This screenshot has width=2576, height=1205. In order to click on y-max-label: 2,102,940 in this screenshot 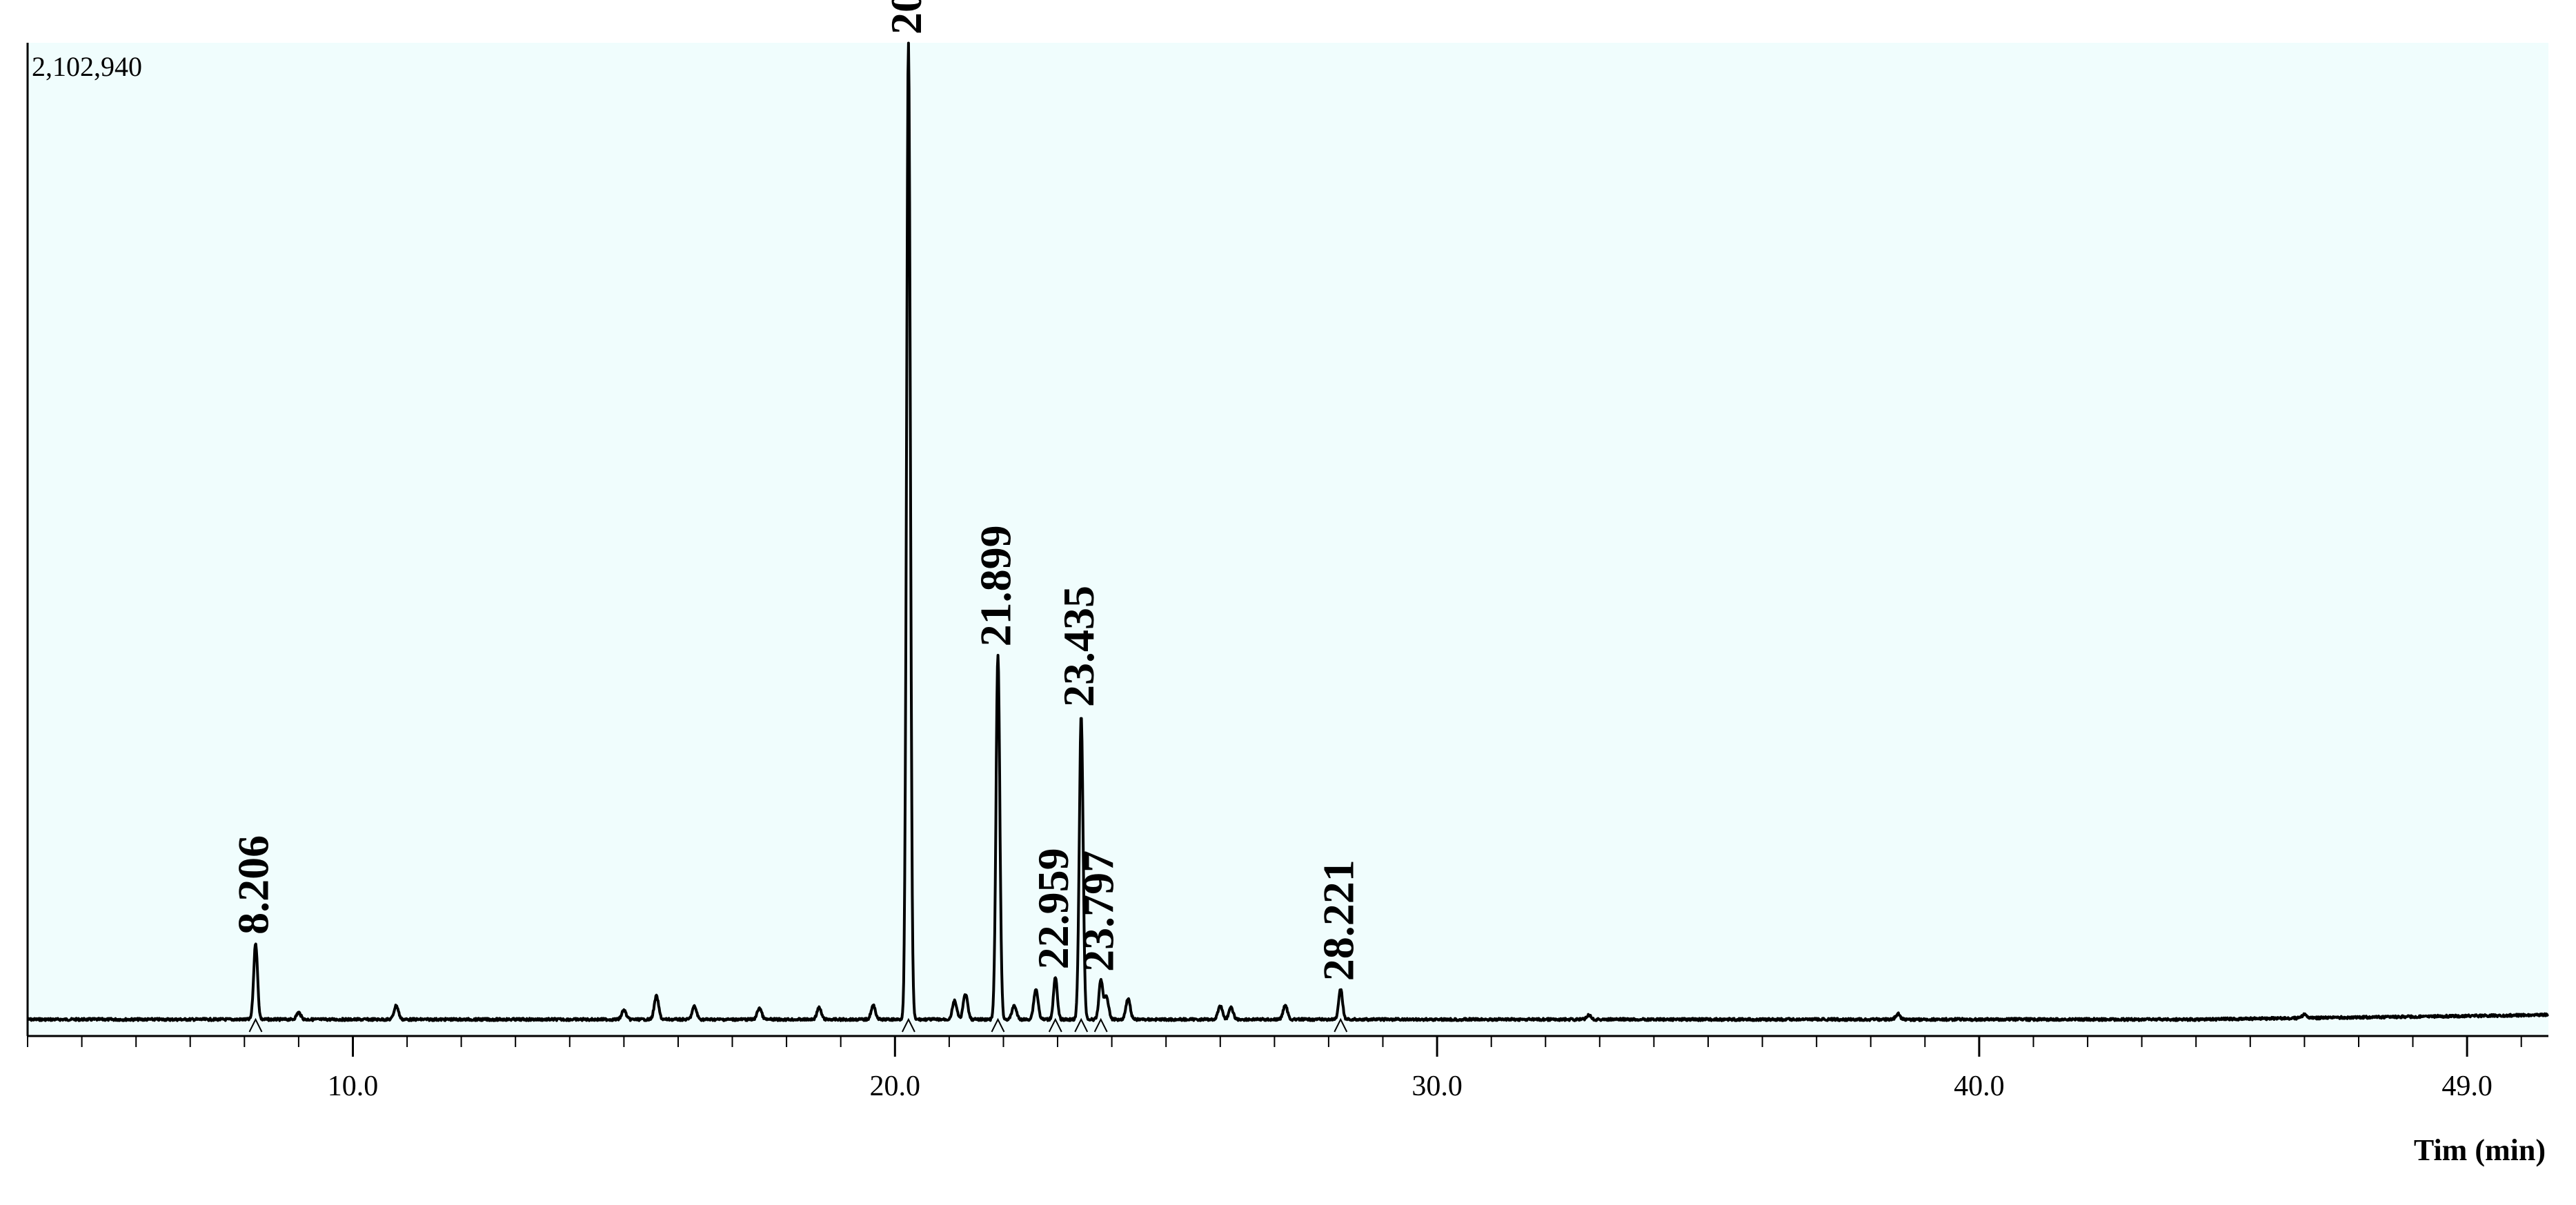, I will do `click(87, 66)`.